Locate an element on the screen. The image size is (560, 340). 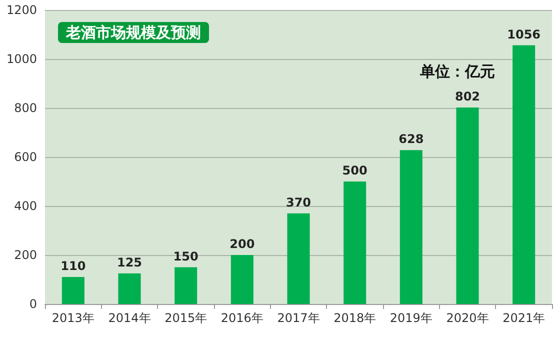
data-label: 1056 is located at coordinates (524, 34).